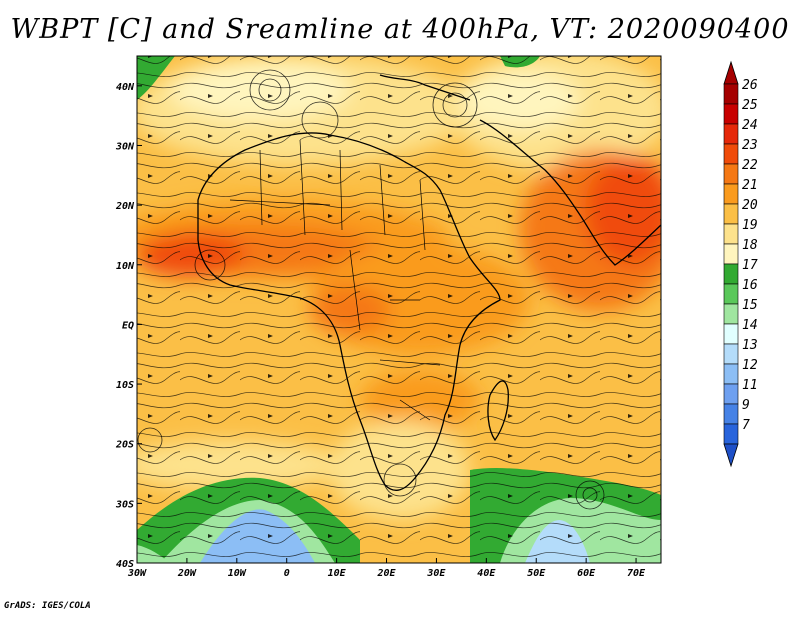  What do you see at coordinates (237, 573) in the screenshot?
I see `lon-tick-label-2: 10W` at bounding box center [237, 573].